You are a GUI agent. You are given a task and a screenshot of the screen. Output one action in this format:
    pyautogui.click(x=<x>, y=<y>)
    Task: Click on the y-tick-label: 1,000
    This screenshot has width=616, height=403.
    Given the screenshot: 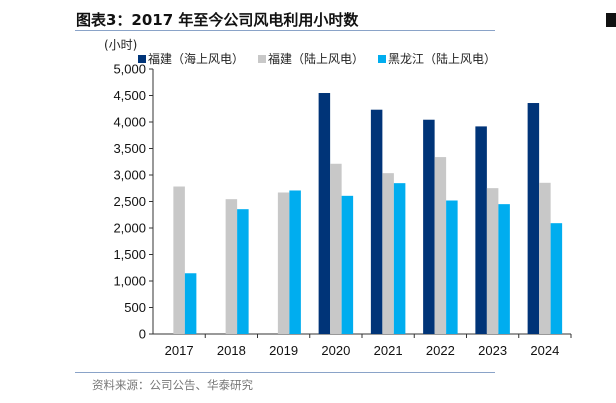 What is the action you would take?
    pyautogui.click(x=129, y=281)
    